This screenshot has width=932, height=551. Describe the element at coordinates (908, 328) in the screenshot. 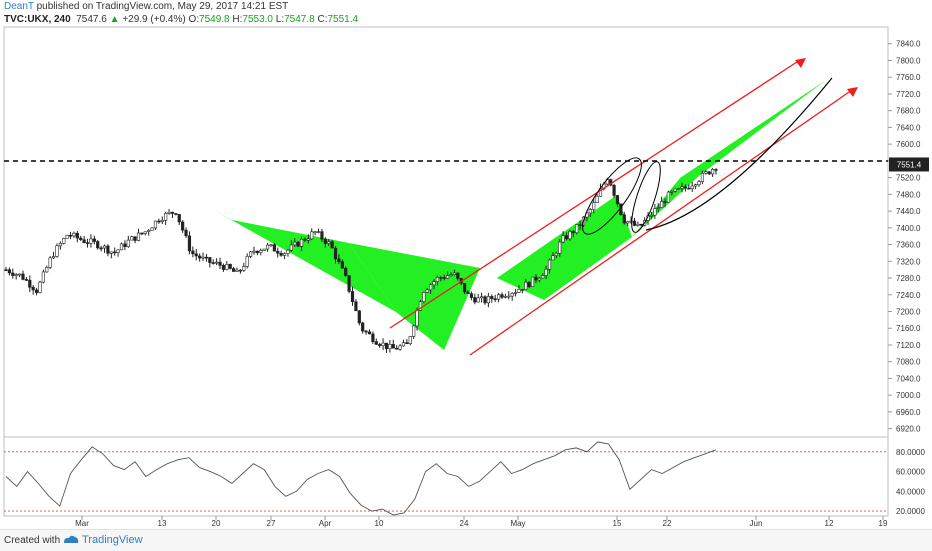

I see `price-tick-label: 7160.0` at that location.